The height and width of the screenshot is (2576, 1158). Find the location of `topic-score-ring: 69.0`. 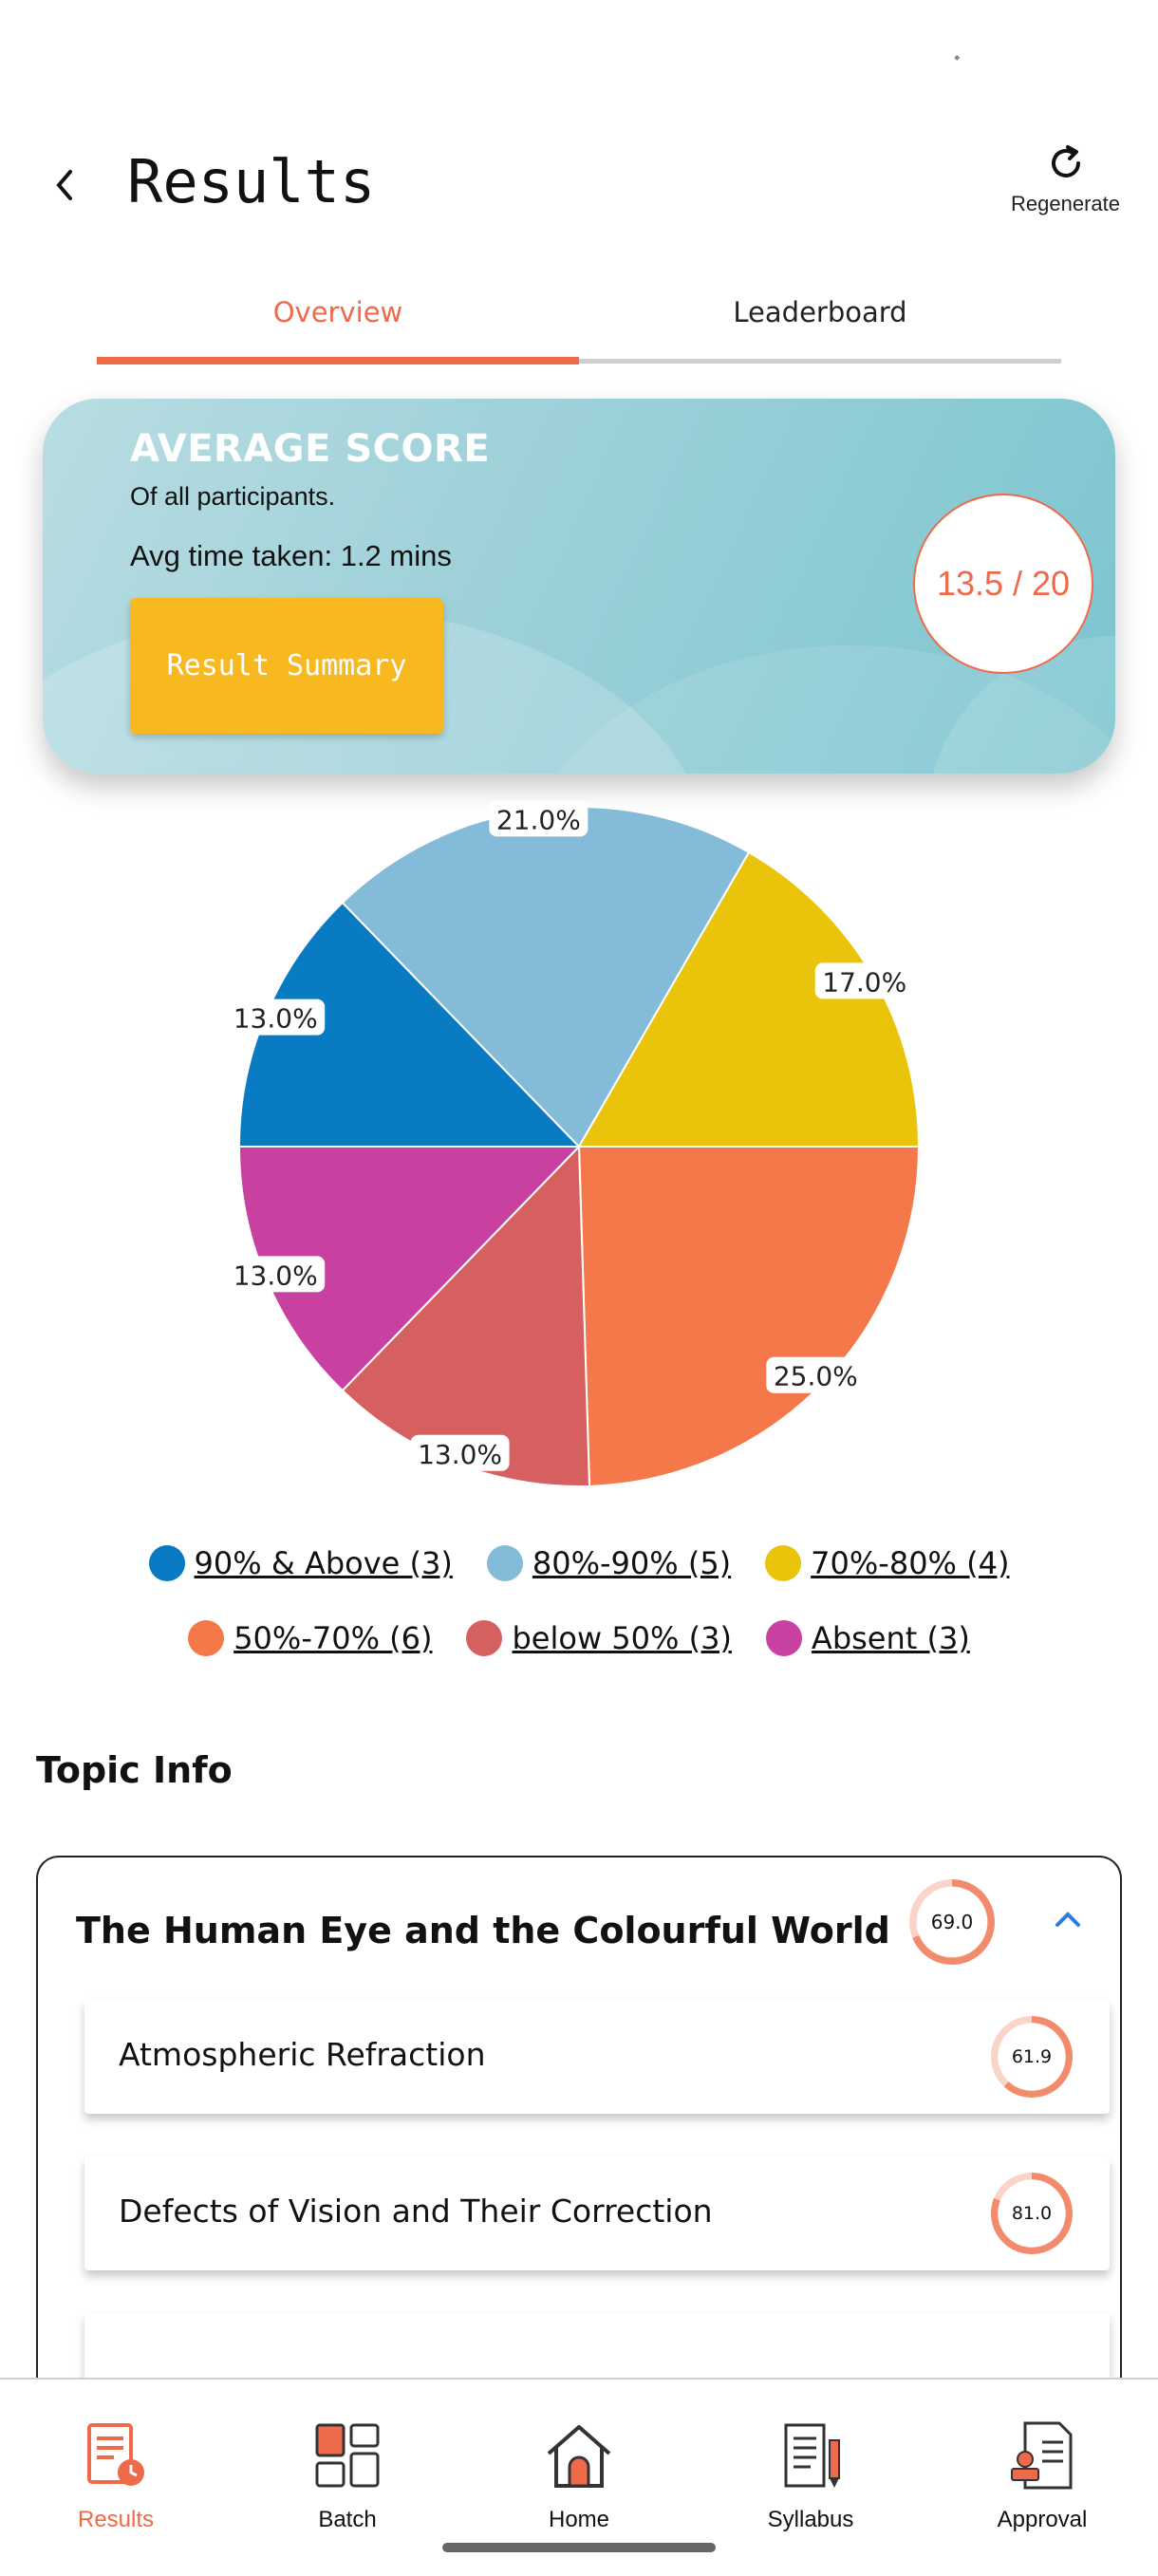

topic-score-ring: 69.0 is located at coordinates (952, 1922).